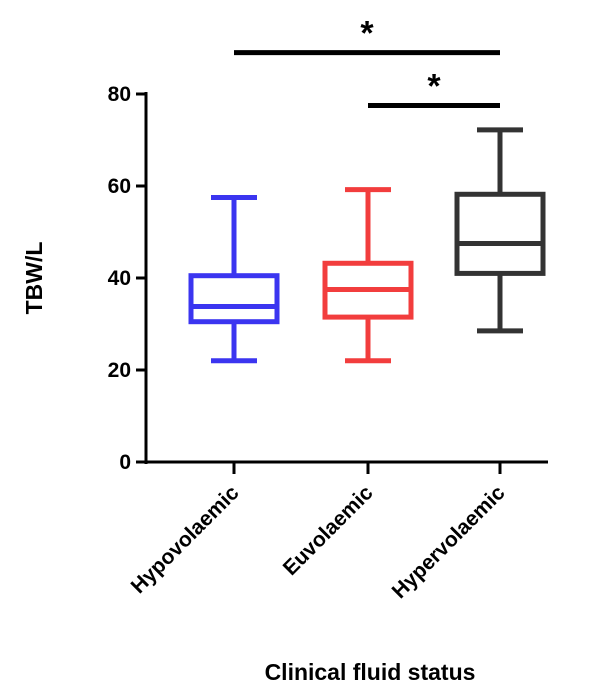 This screenshot has height=694, width=590. I want to click on y-tick-label: 20, so click(119, 370).